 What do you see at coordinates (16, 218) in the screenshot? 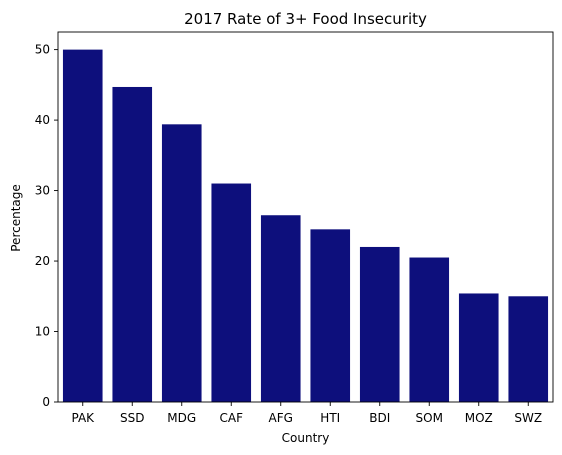
I see `y-axis-label: Percentage` at bounding box center [16, 218].